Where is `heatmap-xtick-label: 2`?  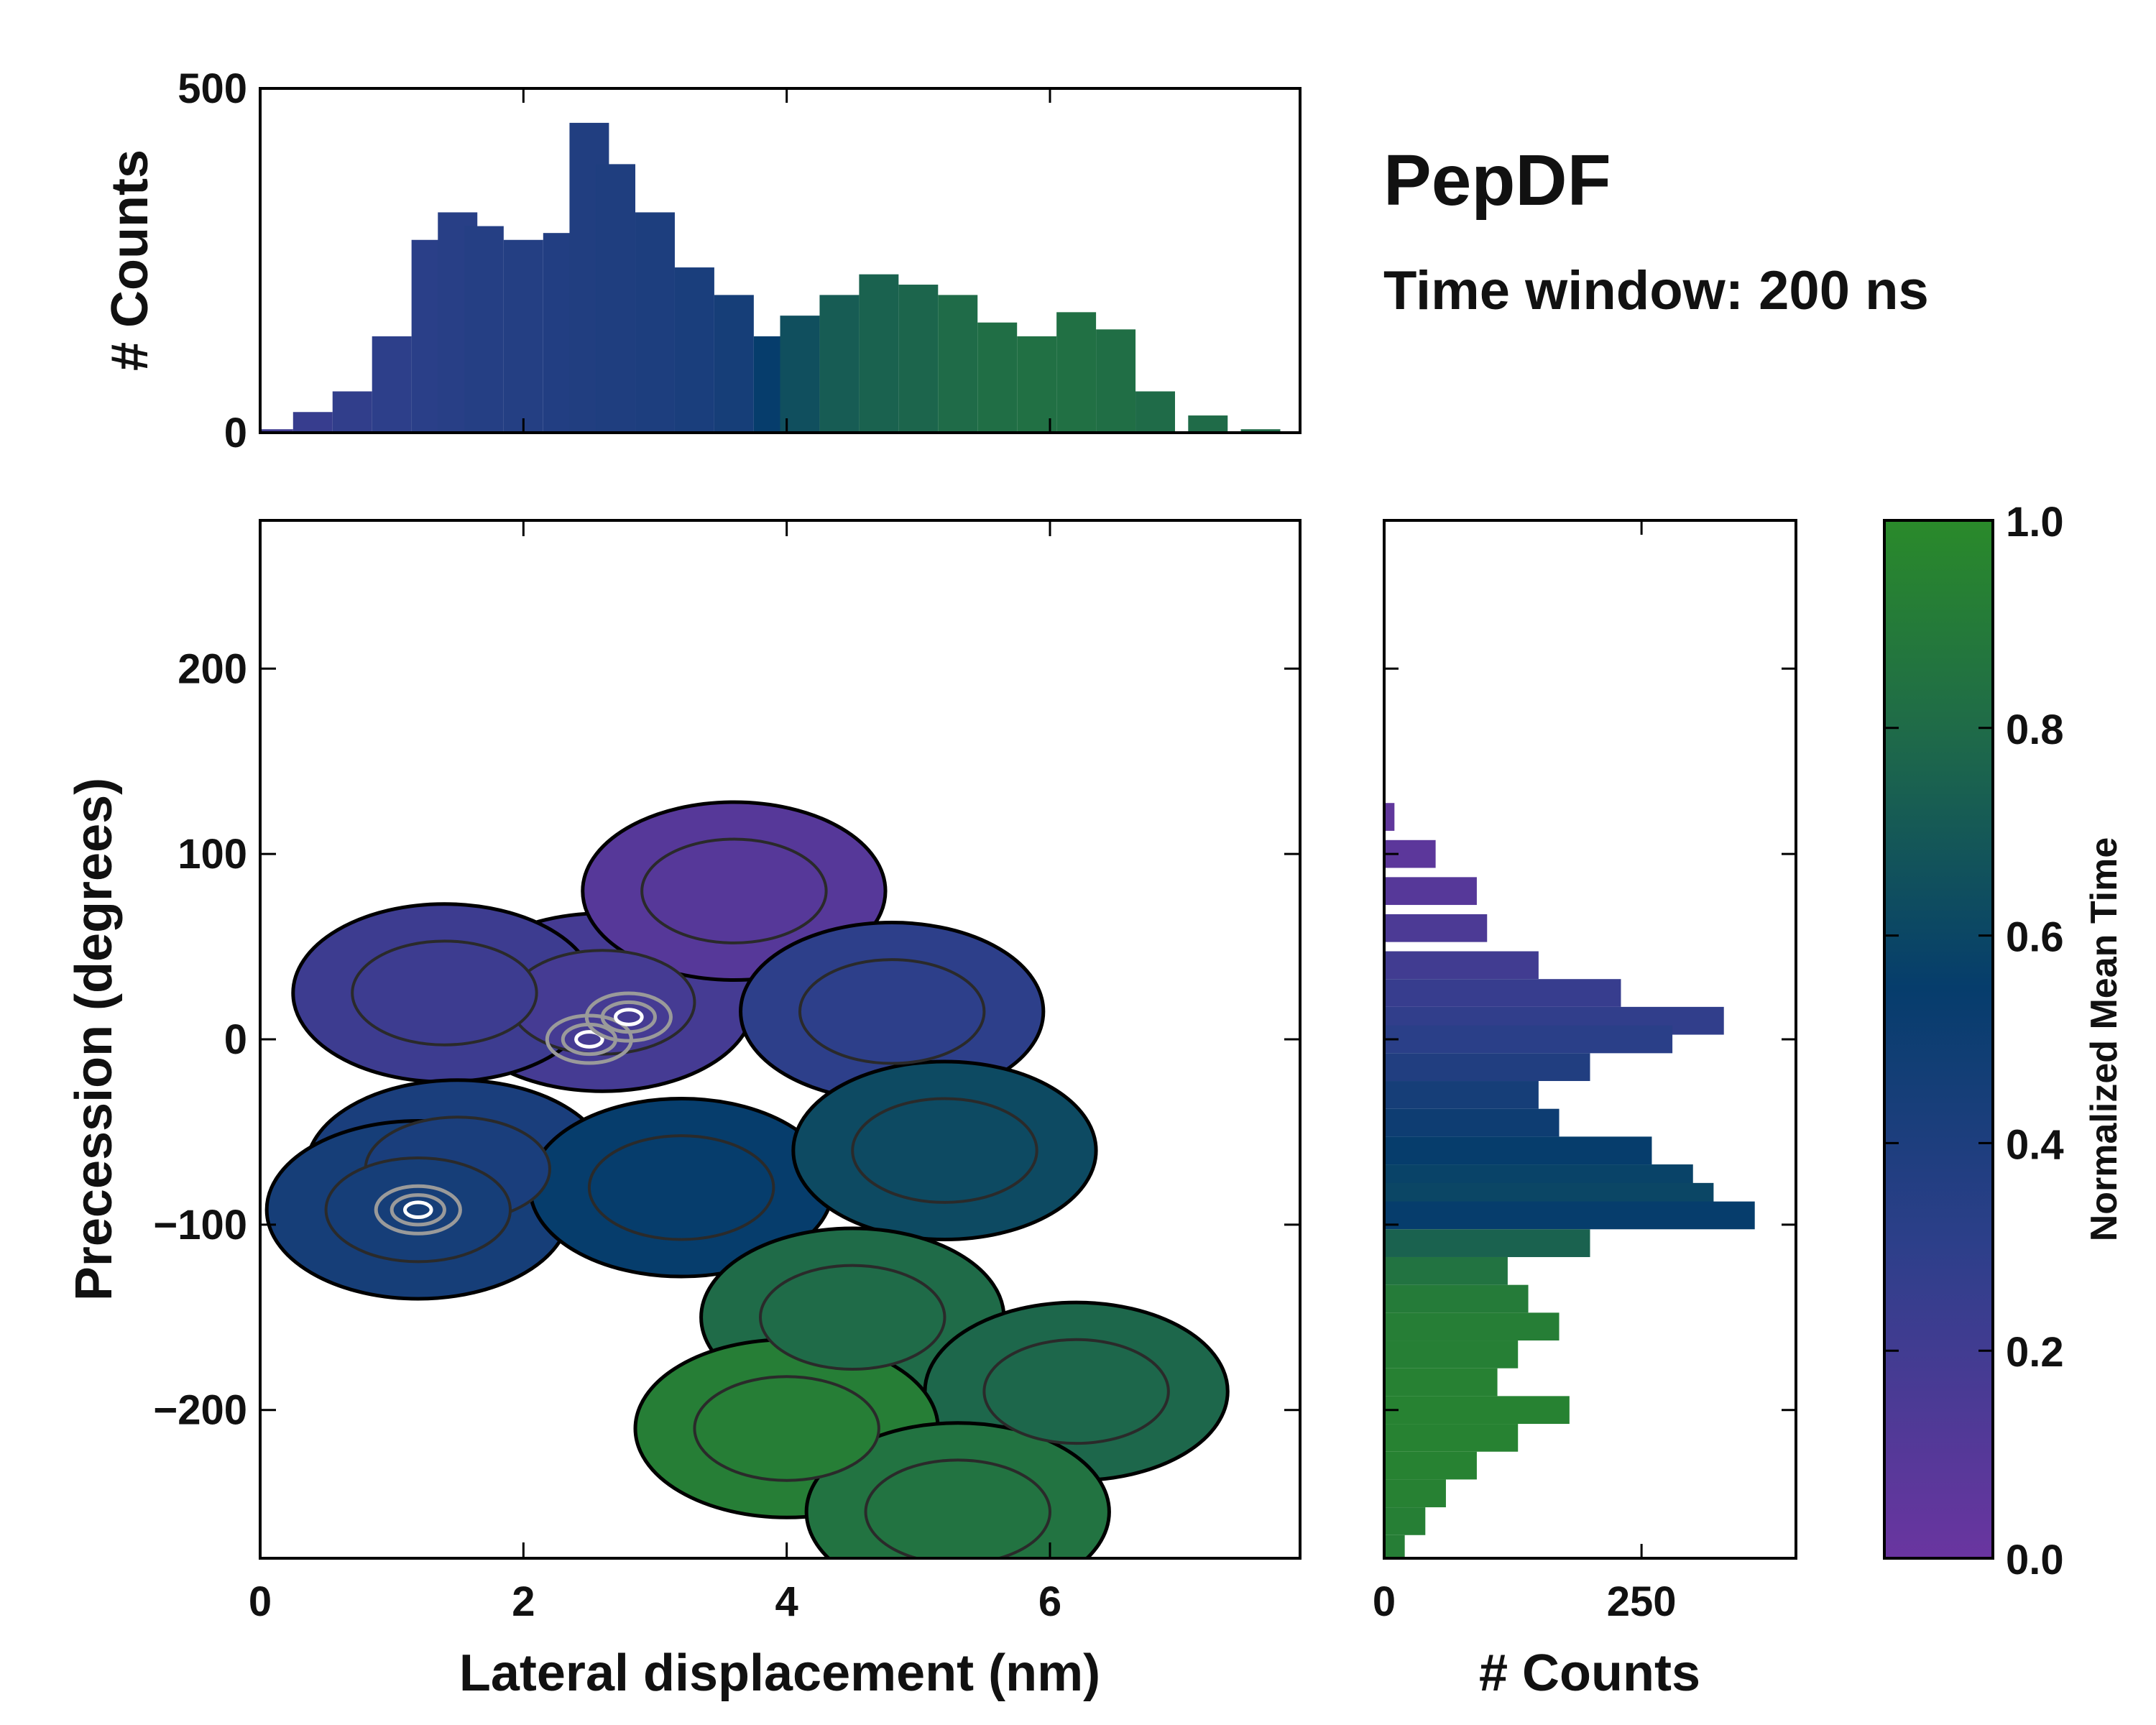 heatmap-xtick-label: 2 is located at coordinates (523, 1601).